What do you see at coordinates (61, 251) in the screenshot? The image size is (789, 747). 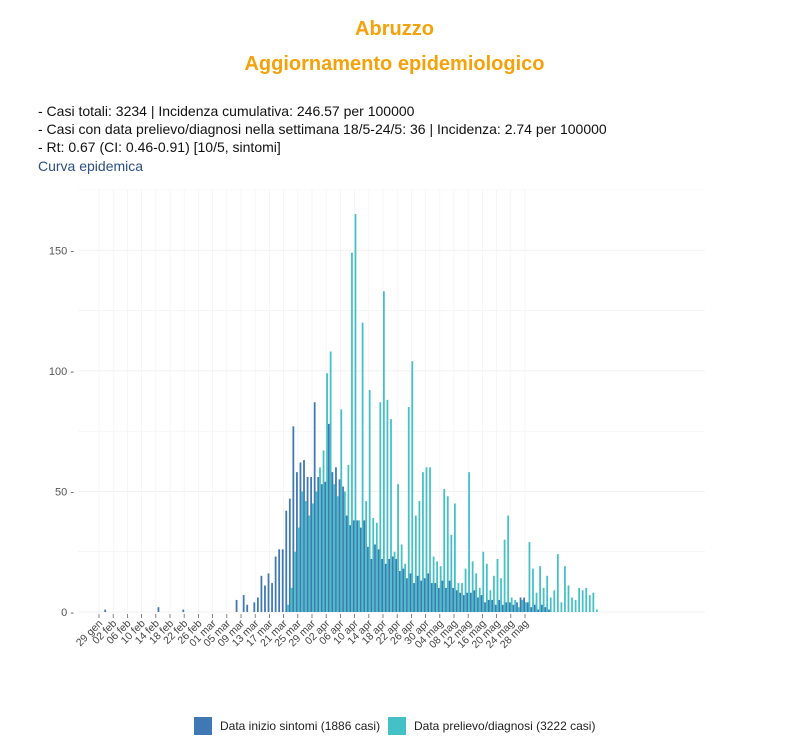 I see `y-tick-label: 150 -` at bounding box center [61, 251].